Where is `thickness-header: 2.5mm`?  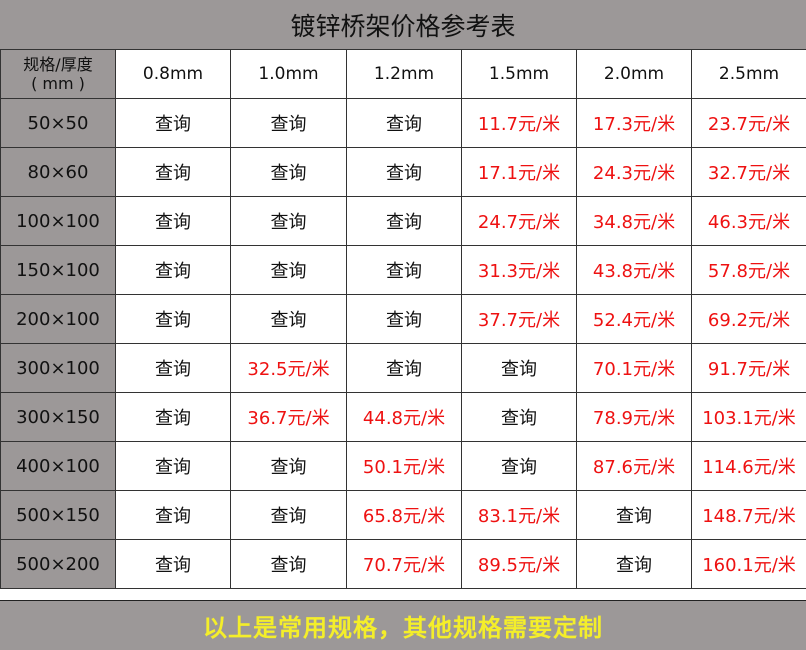 thickness-header: 2.5mm is located at coordinates (748, 74).